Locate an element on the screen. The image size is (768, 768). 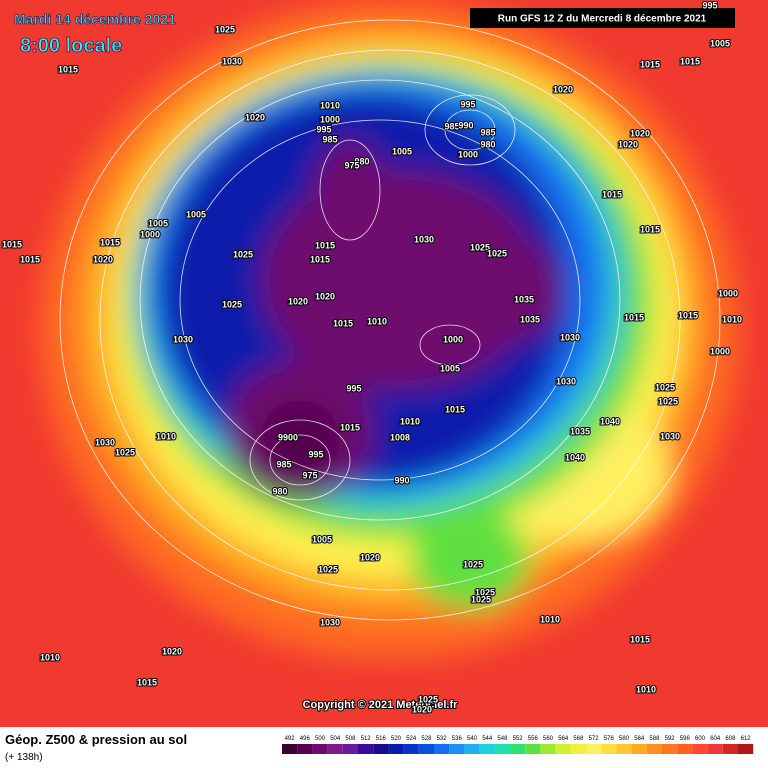
legend-label: 588 is located at coordinates (654, 739).